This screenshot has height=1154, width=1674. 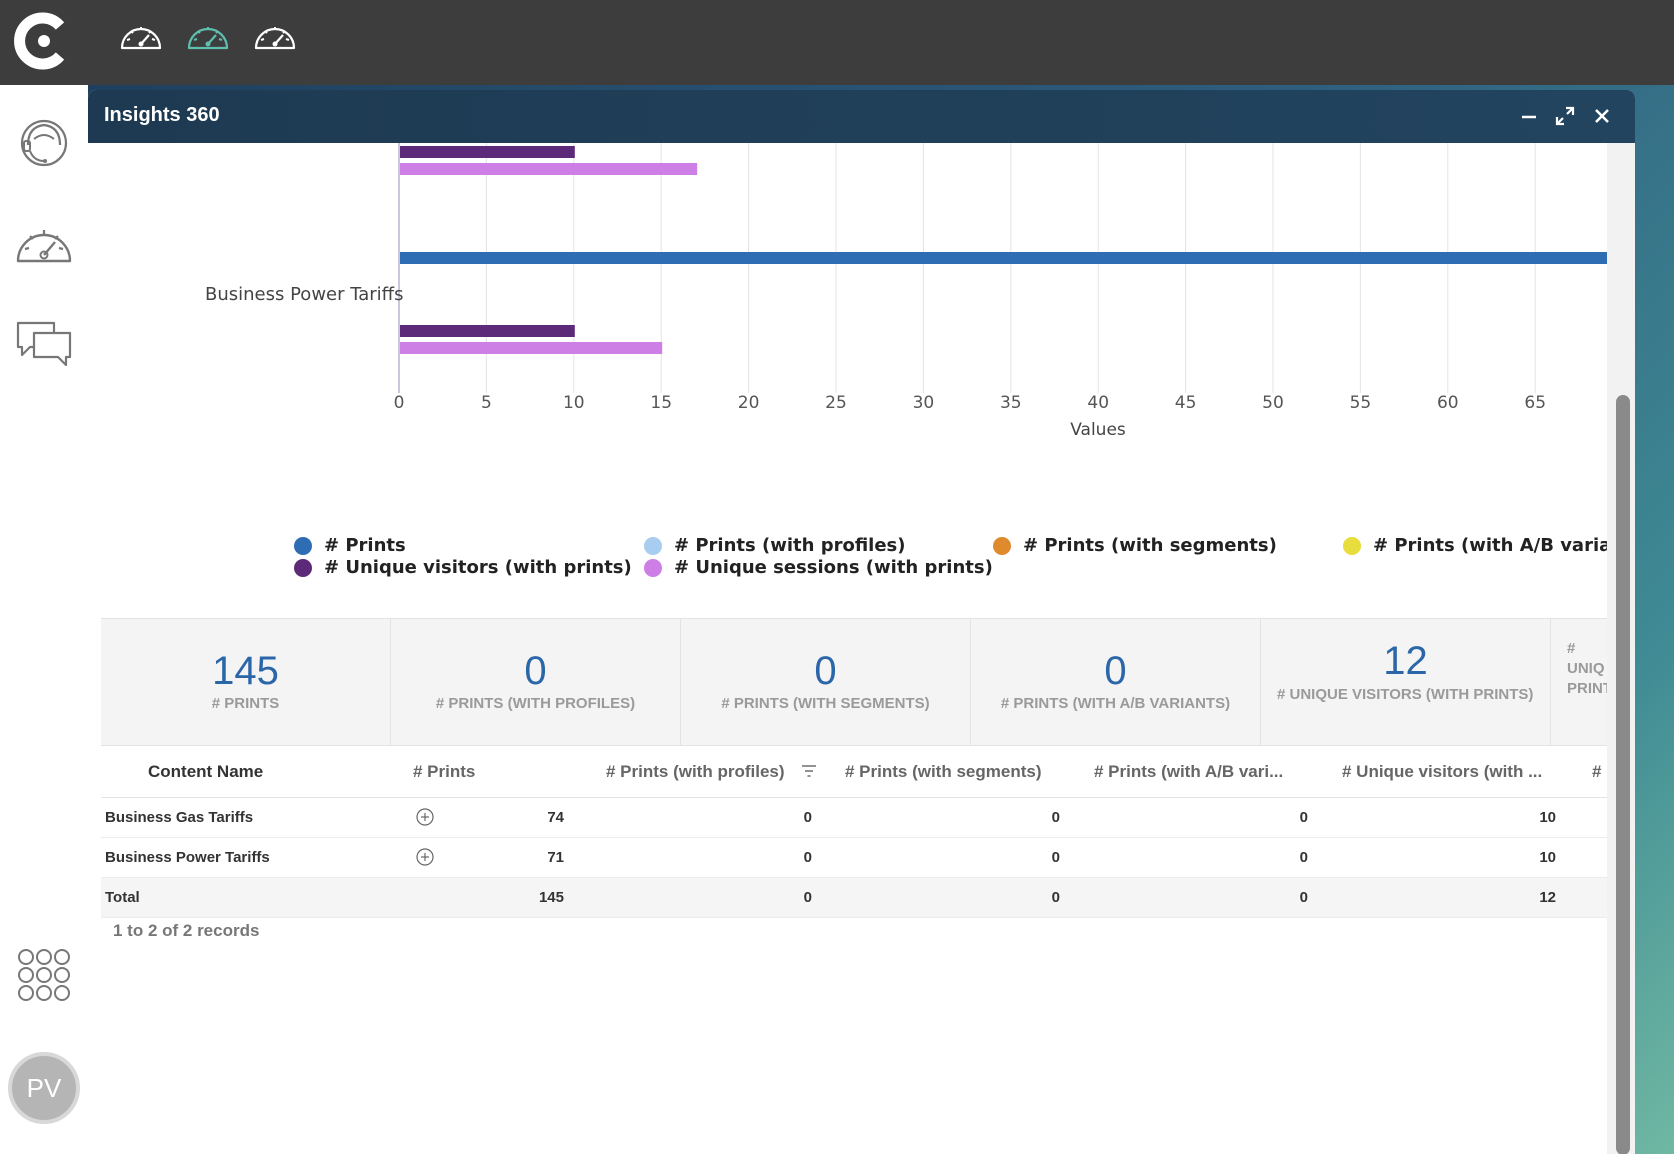 I want to click on legend-label: # Unique sessions (with prints), so click(x=833, y=567).